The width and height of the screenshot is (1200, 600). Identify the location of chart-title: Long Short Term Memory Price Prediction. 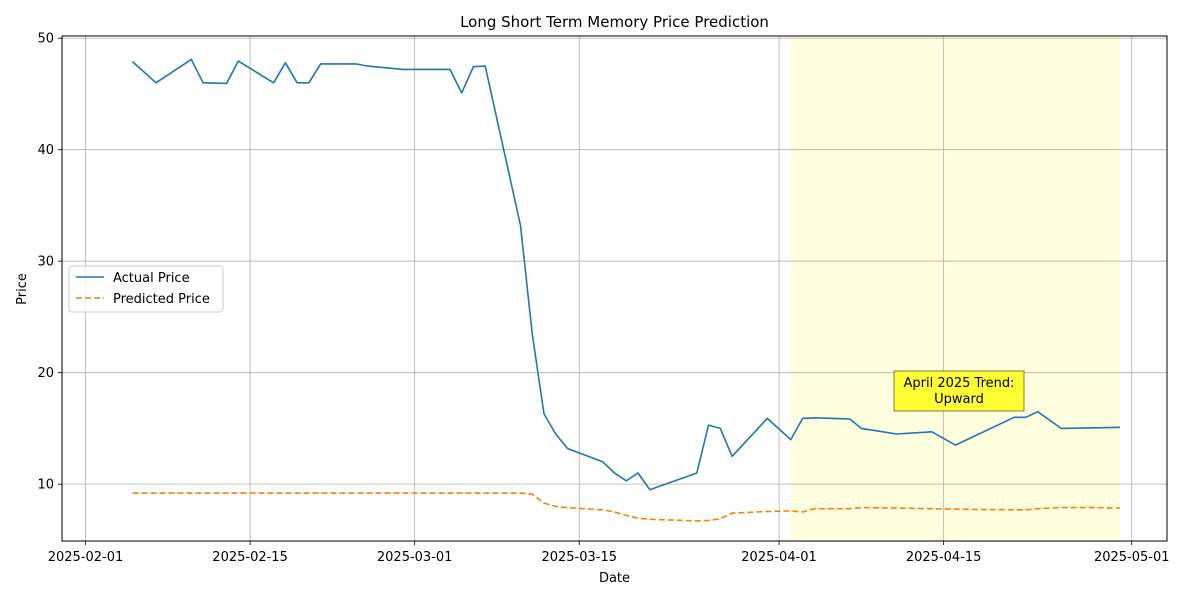
(614, 22).